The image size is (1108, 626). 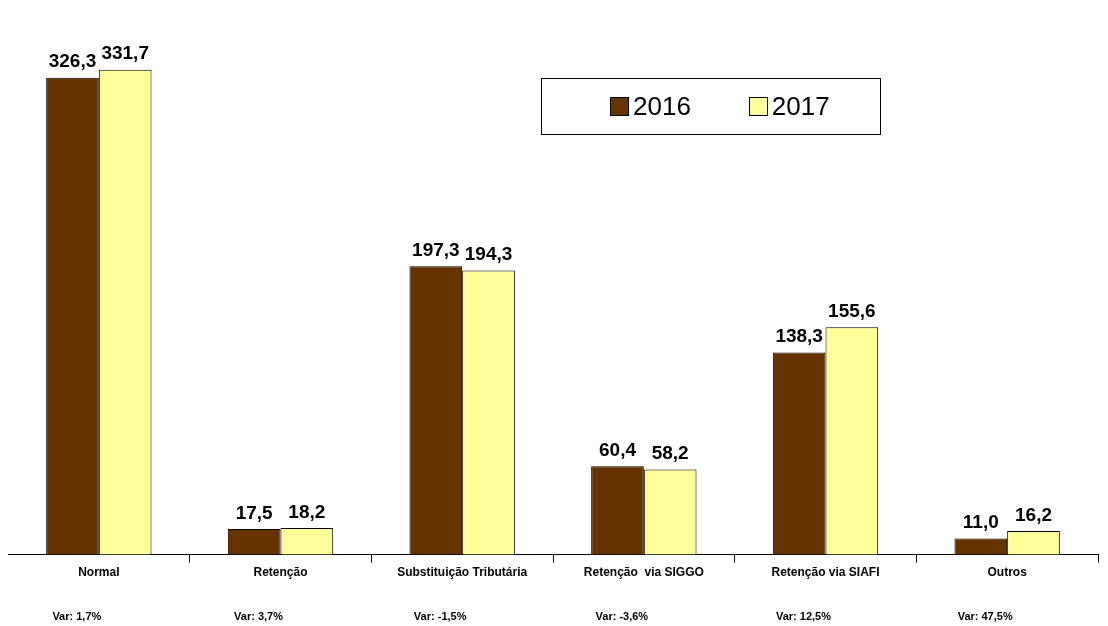 I want to click on data-label: 194,3, so click(x=488, y=254).